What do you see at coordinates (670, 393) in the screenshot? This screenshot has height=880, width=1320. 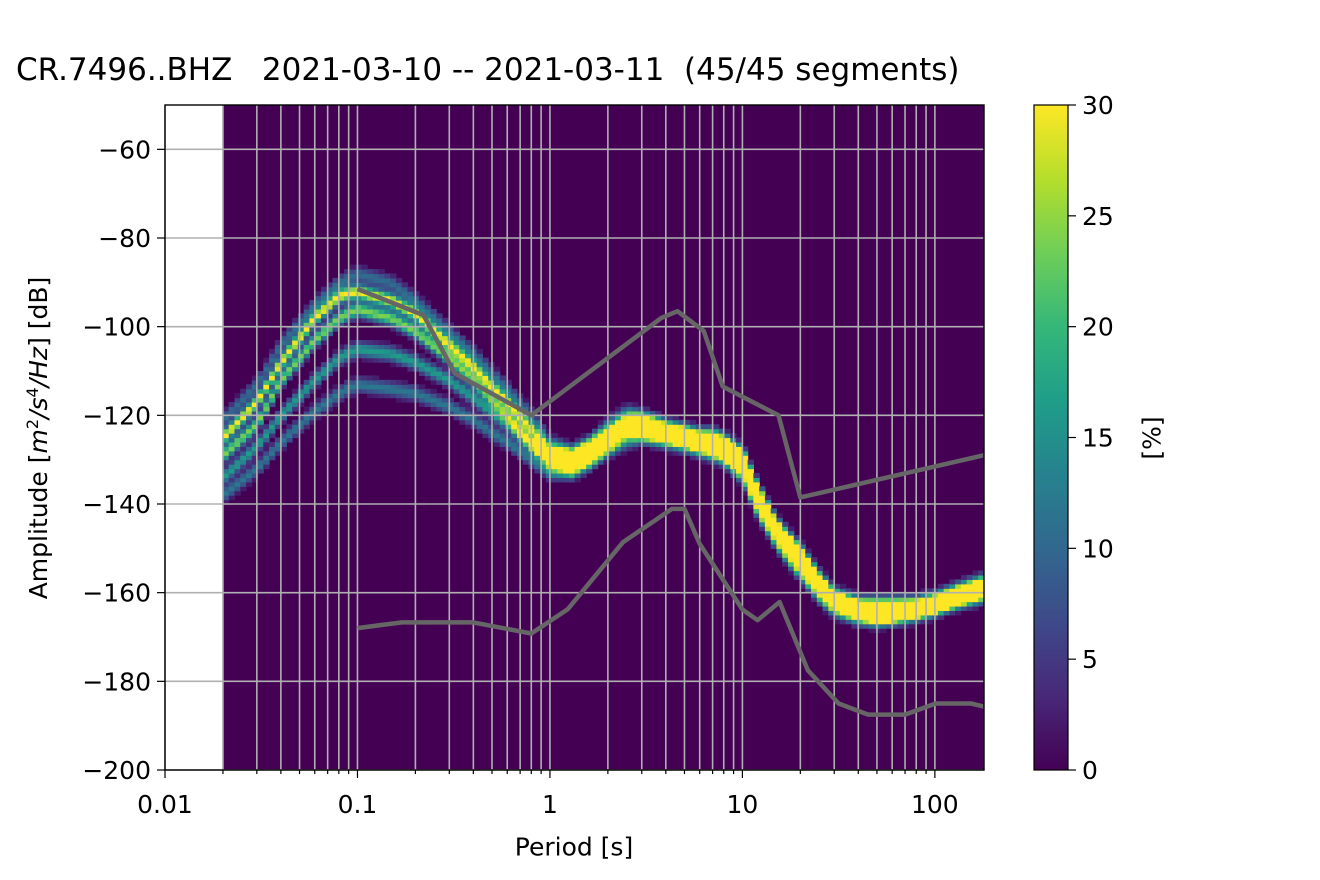 I see `noise-model-nhnm` at bounding box center [670, 393].